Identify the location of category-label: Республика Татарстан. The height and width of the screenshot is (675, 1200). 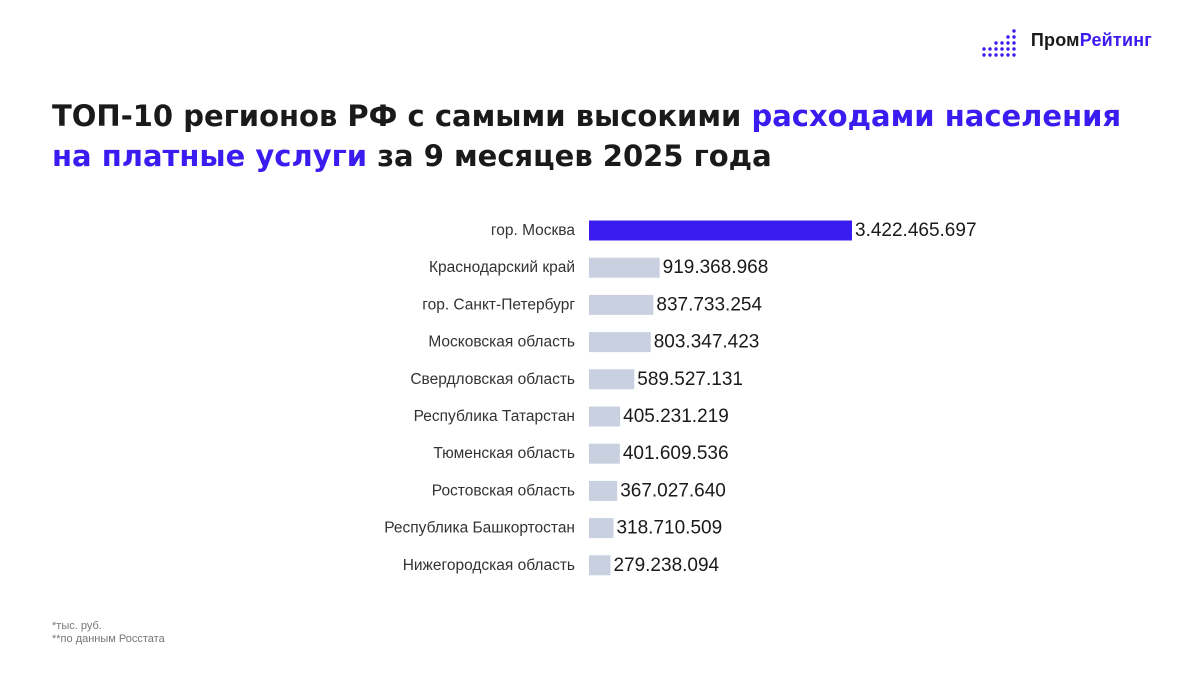
(494, 416).